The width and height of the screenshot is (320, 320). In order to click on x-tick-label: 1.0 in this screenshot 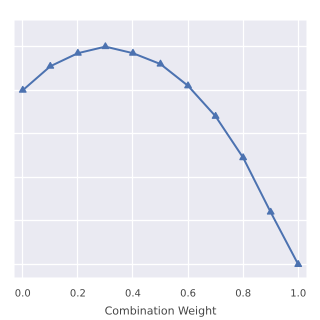, I will do `click(298, 294)`.